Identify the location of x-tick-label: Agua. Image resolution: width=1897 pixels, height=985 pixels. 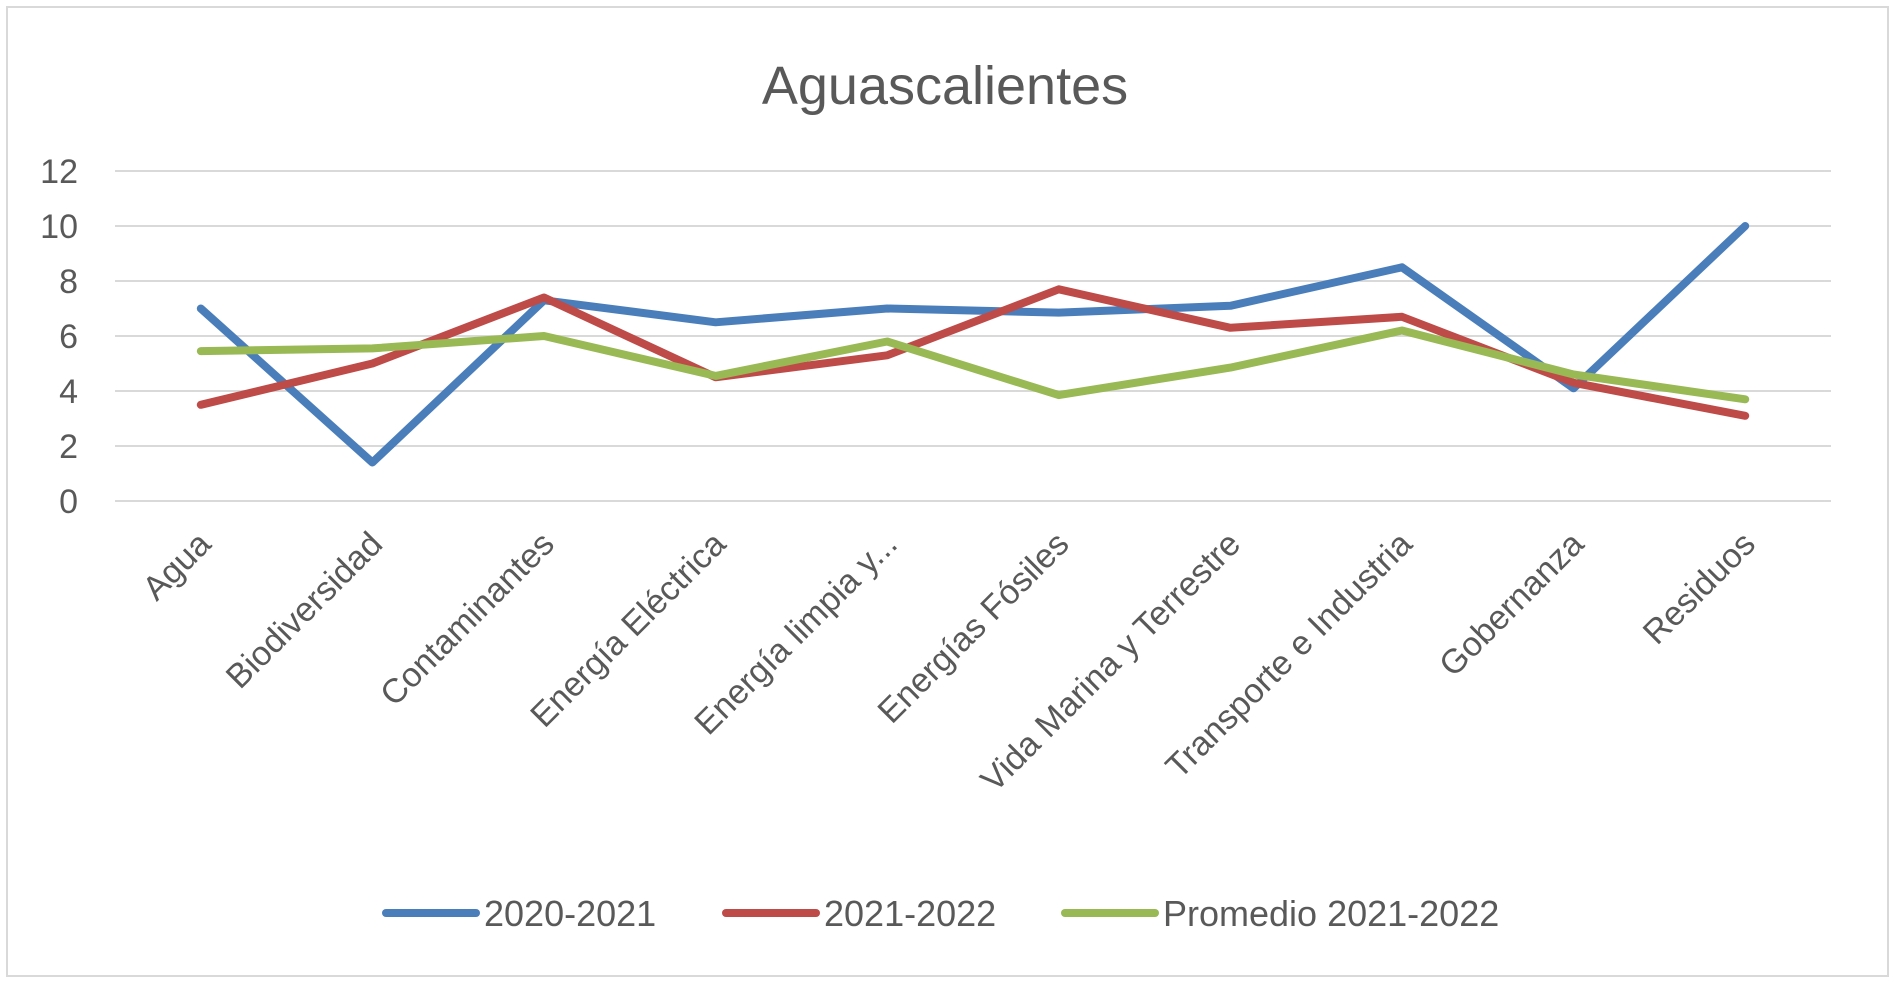
(176, 566).